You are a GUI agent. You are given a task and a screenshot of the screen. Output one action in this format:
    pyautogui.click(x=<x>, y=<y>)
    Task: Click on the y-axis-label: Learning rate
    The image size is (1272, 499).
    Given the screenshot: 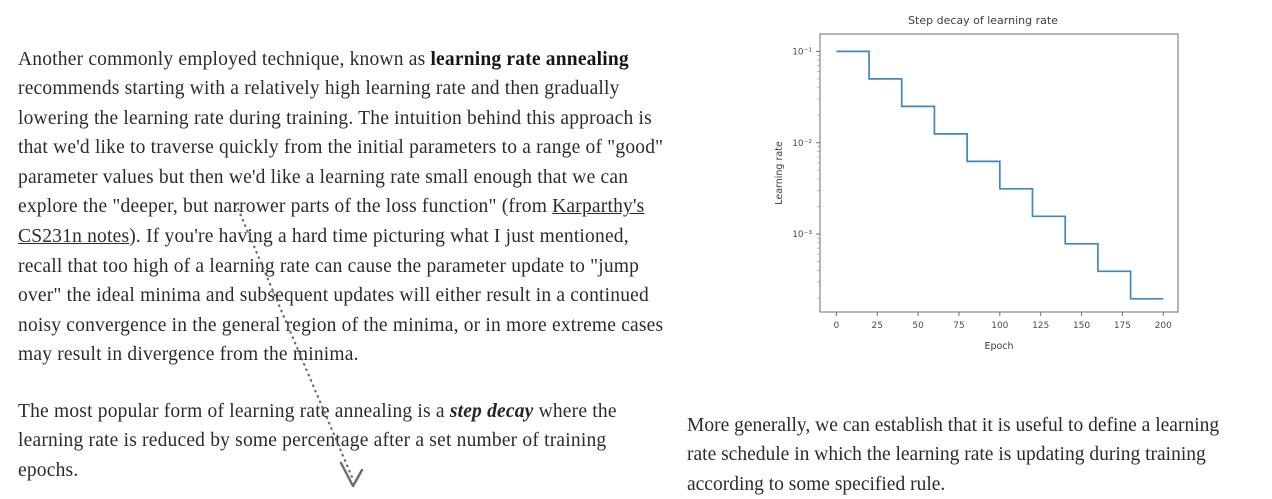 What is the action you would take?
    pyautogui.click(x=779, y=173)
    